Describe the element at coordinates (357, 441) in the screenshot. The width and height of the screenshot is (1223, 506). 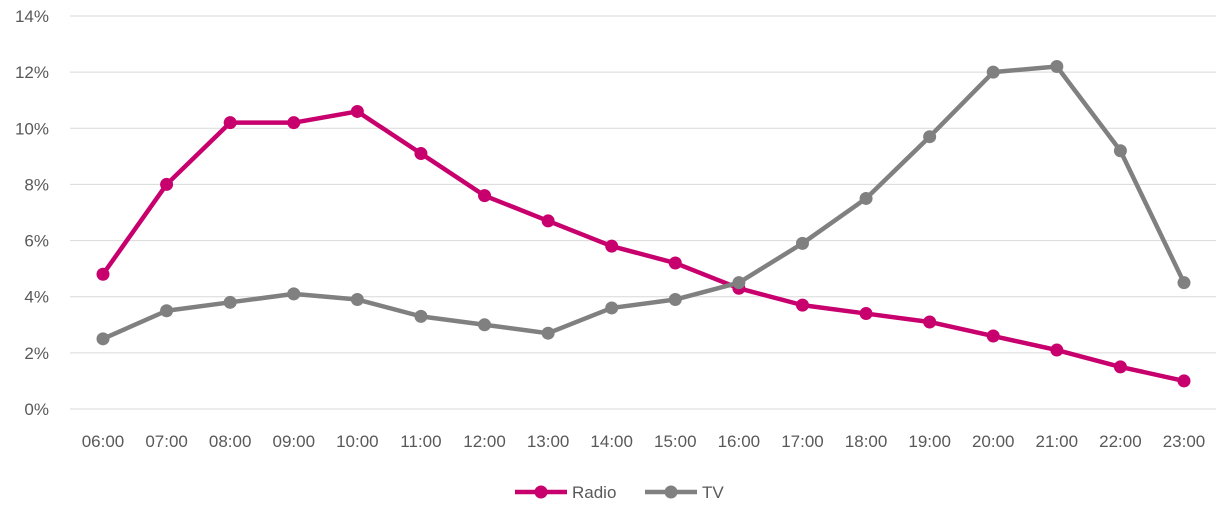
I see `x-tick-label: 10:00` at that location.